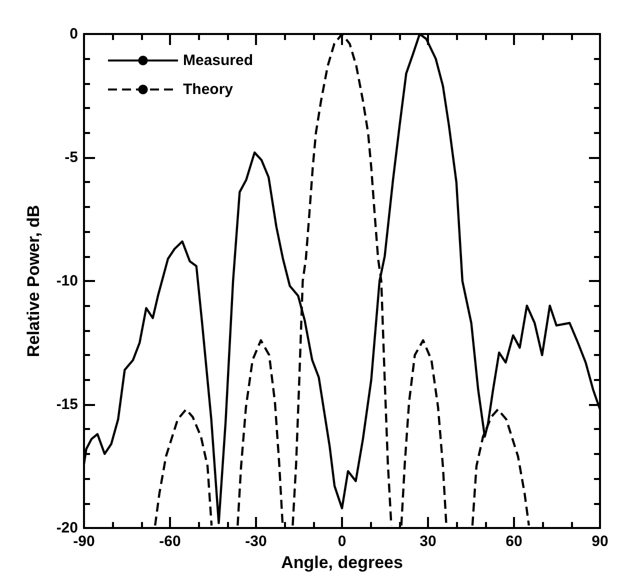 Image resolution: width=620 pixels, height=583 pixels. What do you see at coordinates (600, 541) in the screenshot?
I see `x-tick-label: 90` at bounding box center [600, 541].